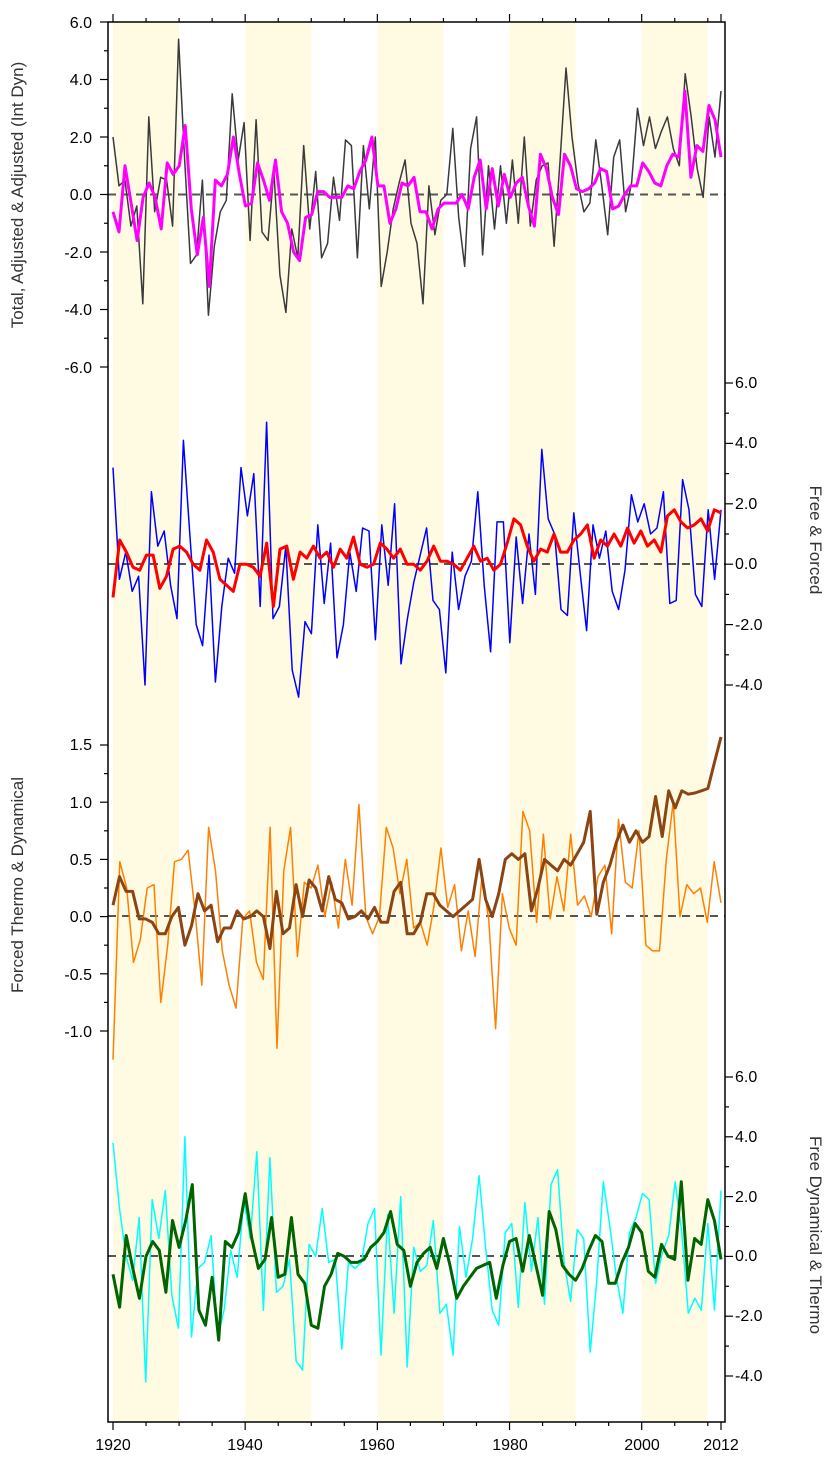 Image resolution: width=834 pixels, height=1459 pixels. What do you see at coordinates (510, 1445) in the screenshot?
I see `x-tick-label: 1980` at bounding box center [510, 1445].